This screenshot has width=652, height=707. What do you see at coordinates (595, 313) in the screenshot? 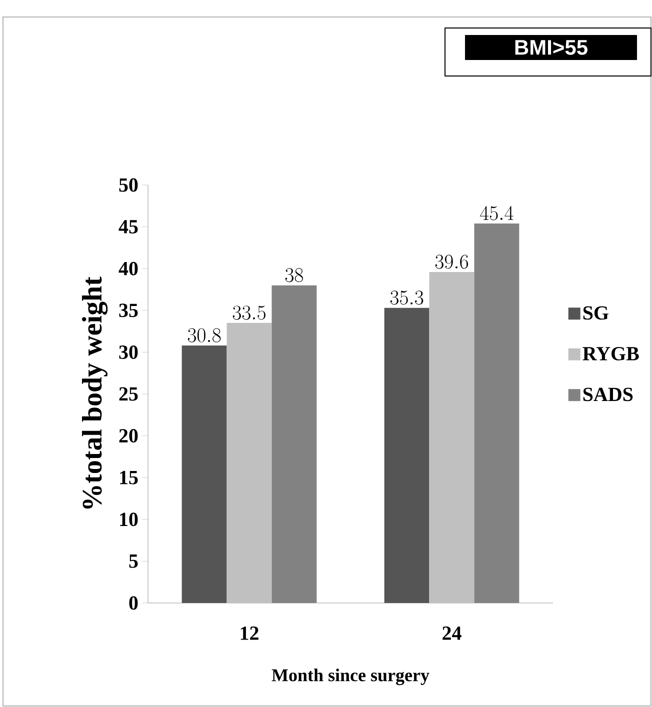
I see `legend-label: SG` at bounding box center [595, 313].